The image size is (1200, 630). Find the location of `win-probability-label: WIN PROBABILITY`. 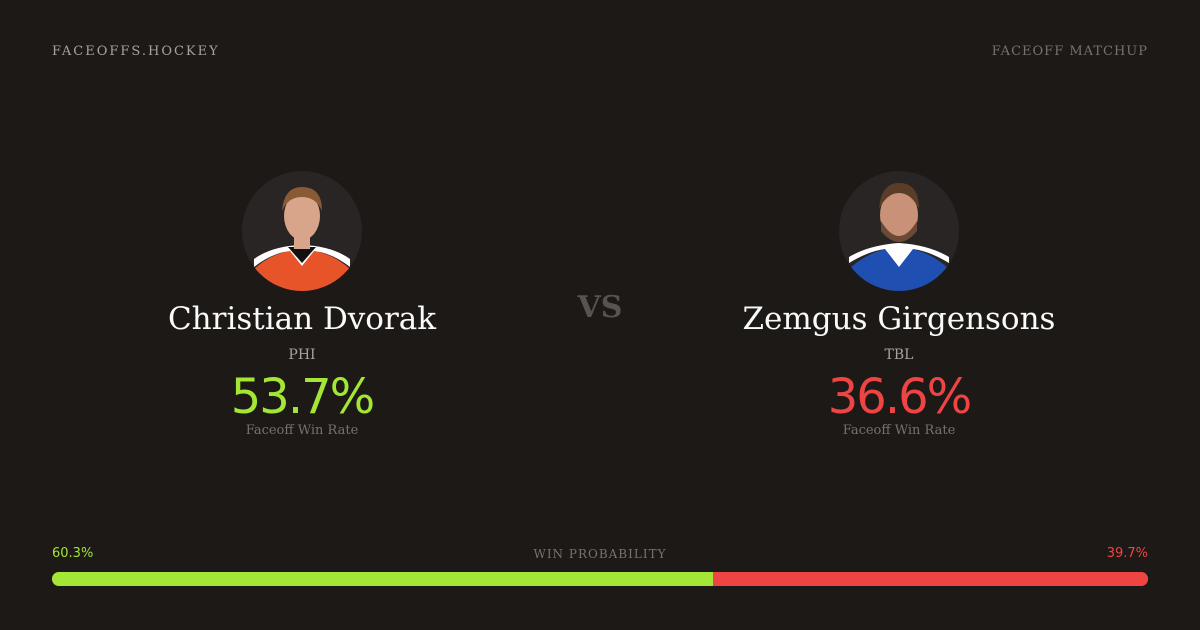

win-probability-label: WIN PROBABILITY is located at coordinates (600, 554).